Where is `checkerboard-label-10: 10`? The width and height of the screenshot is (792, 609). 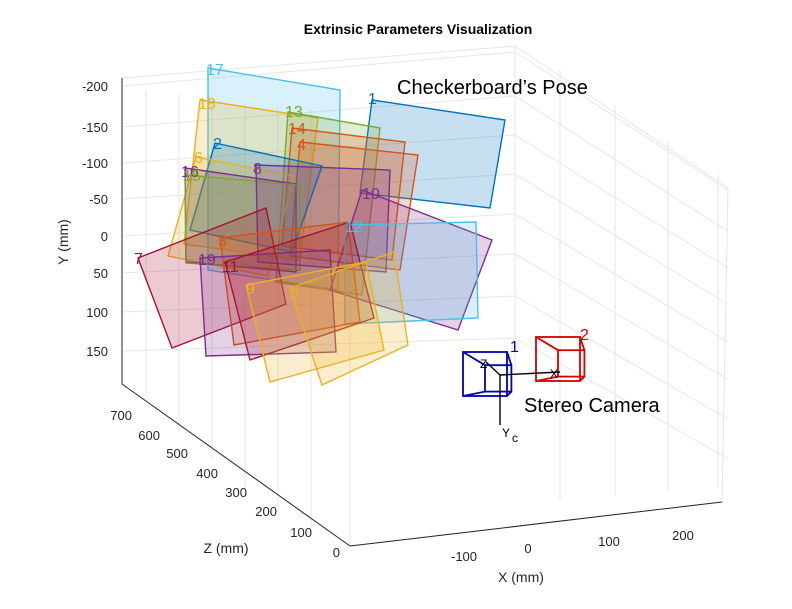
checkerboard-label-10: 10 is located at coordinates (371, 194).